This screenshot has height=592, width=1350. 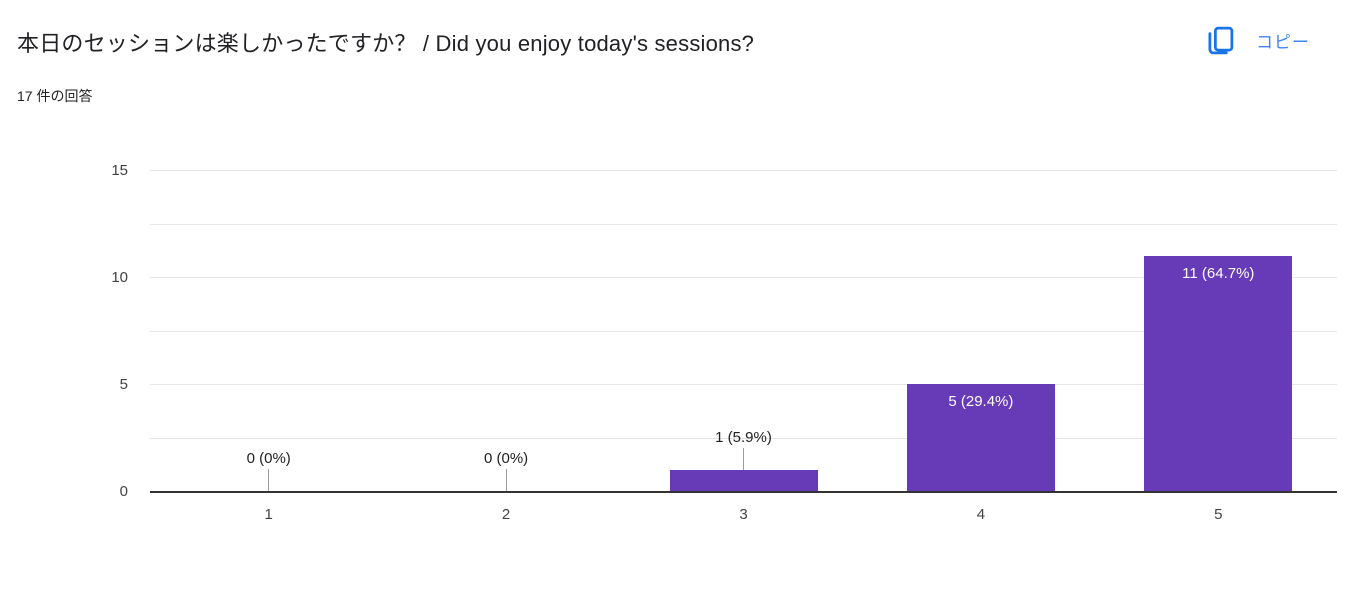 I want to click on y-tick-label: 10, so click(x=119, y=277).